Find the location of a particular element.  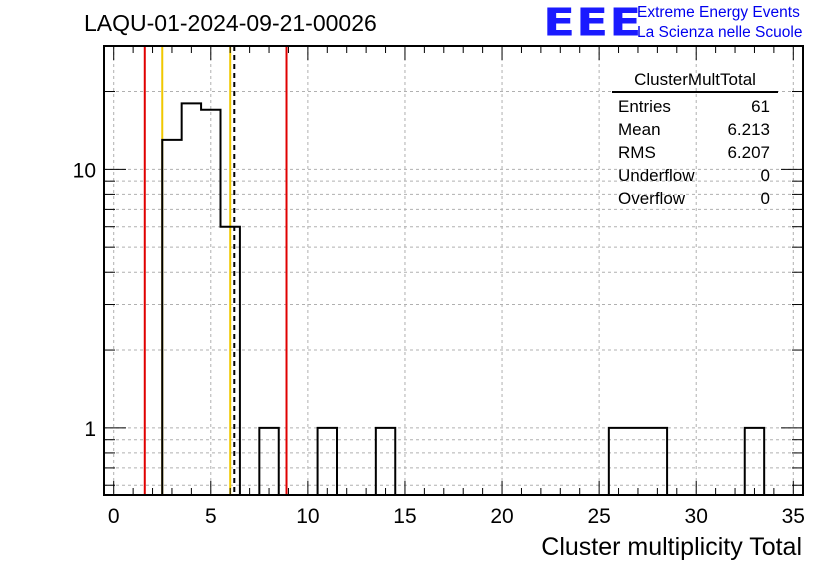

stats-label: Overflow is located at coordinates (652, 198).